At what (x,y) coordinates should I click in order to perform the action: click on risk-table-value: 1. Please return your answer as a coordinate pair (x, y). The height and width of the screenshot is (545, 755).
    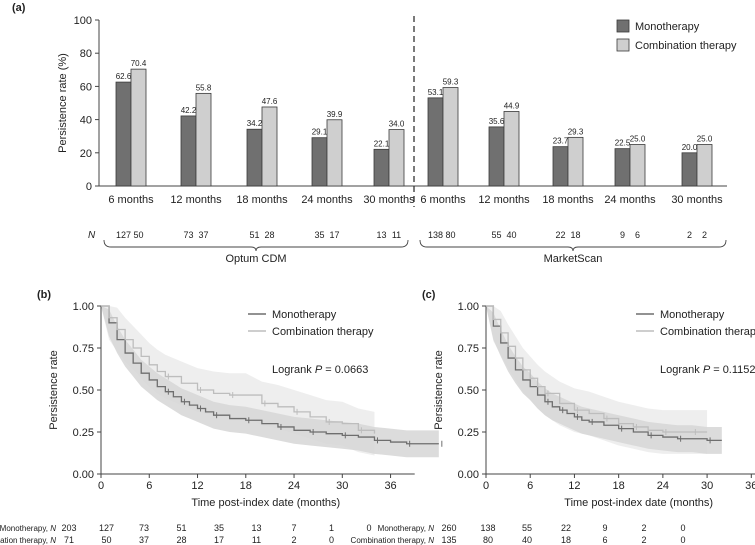
    Looking at the image, I should click on (331, 528).